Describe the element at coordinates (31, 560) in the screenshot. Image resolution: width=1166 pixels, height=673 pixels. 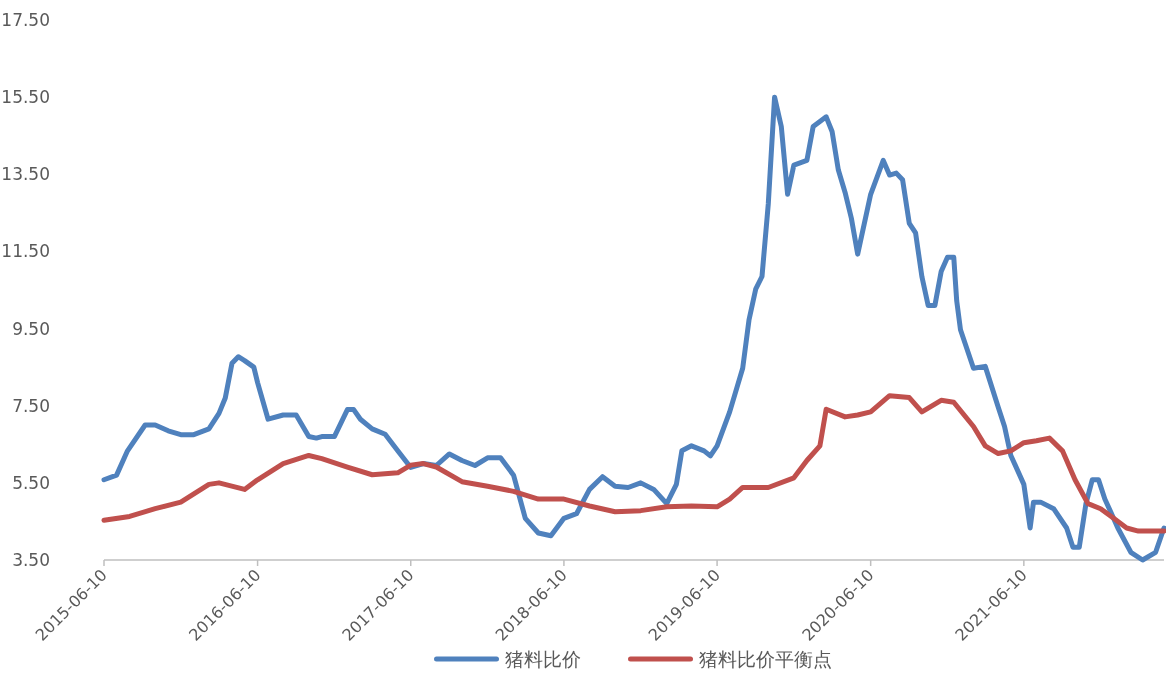
I see `y-tick-label: 3.50` at that location.